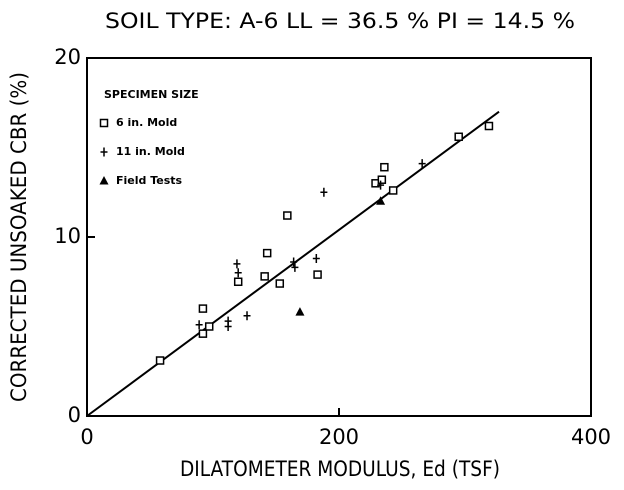 The width and height of the screenshot is (624, 490). Describe the element at coordinates (19, 237) in the screenshot. I see `y-axis-label: CORRECTED UNSOAKED CBR (%)` at that location.